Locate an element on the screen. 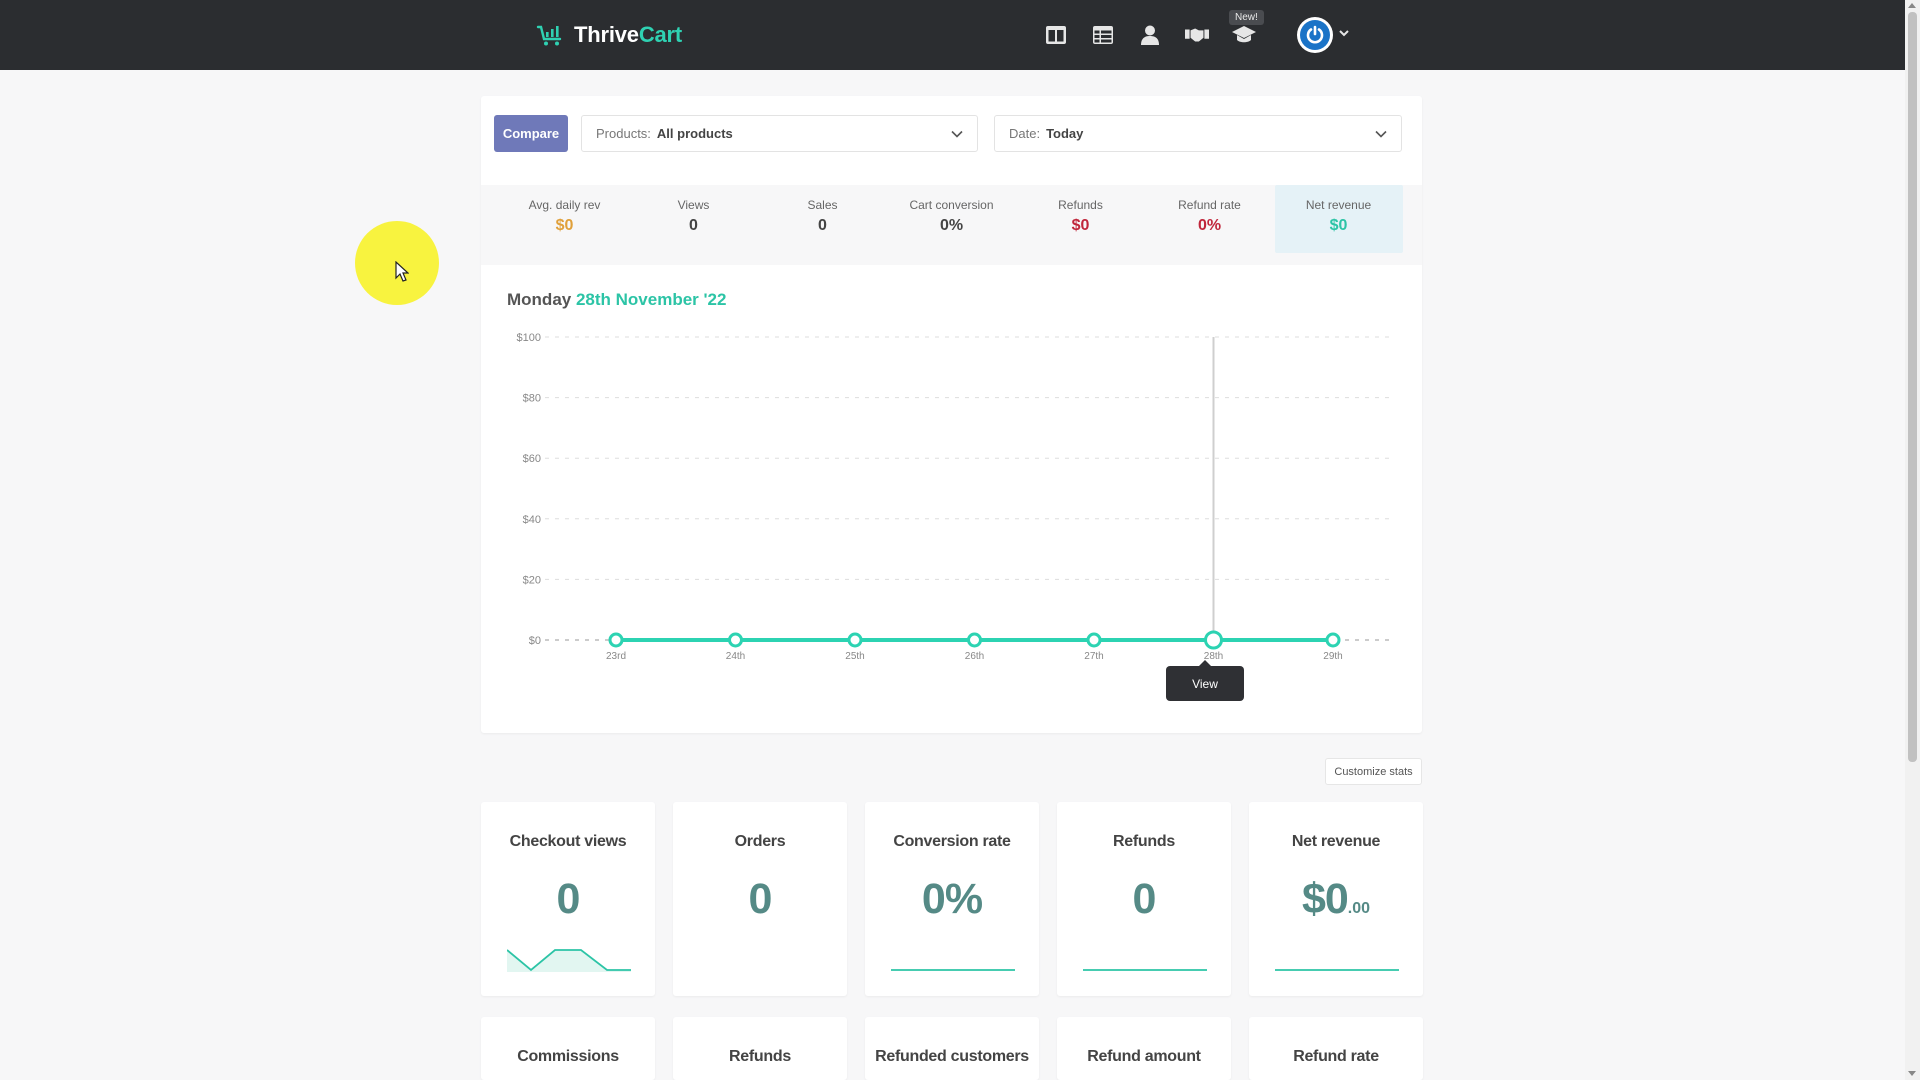 The height and width of the screenshot is (1080, 1920). tile-refunds: Refunds 0 is located at coordinates (1144, 899).